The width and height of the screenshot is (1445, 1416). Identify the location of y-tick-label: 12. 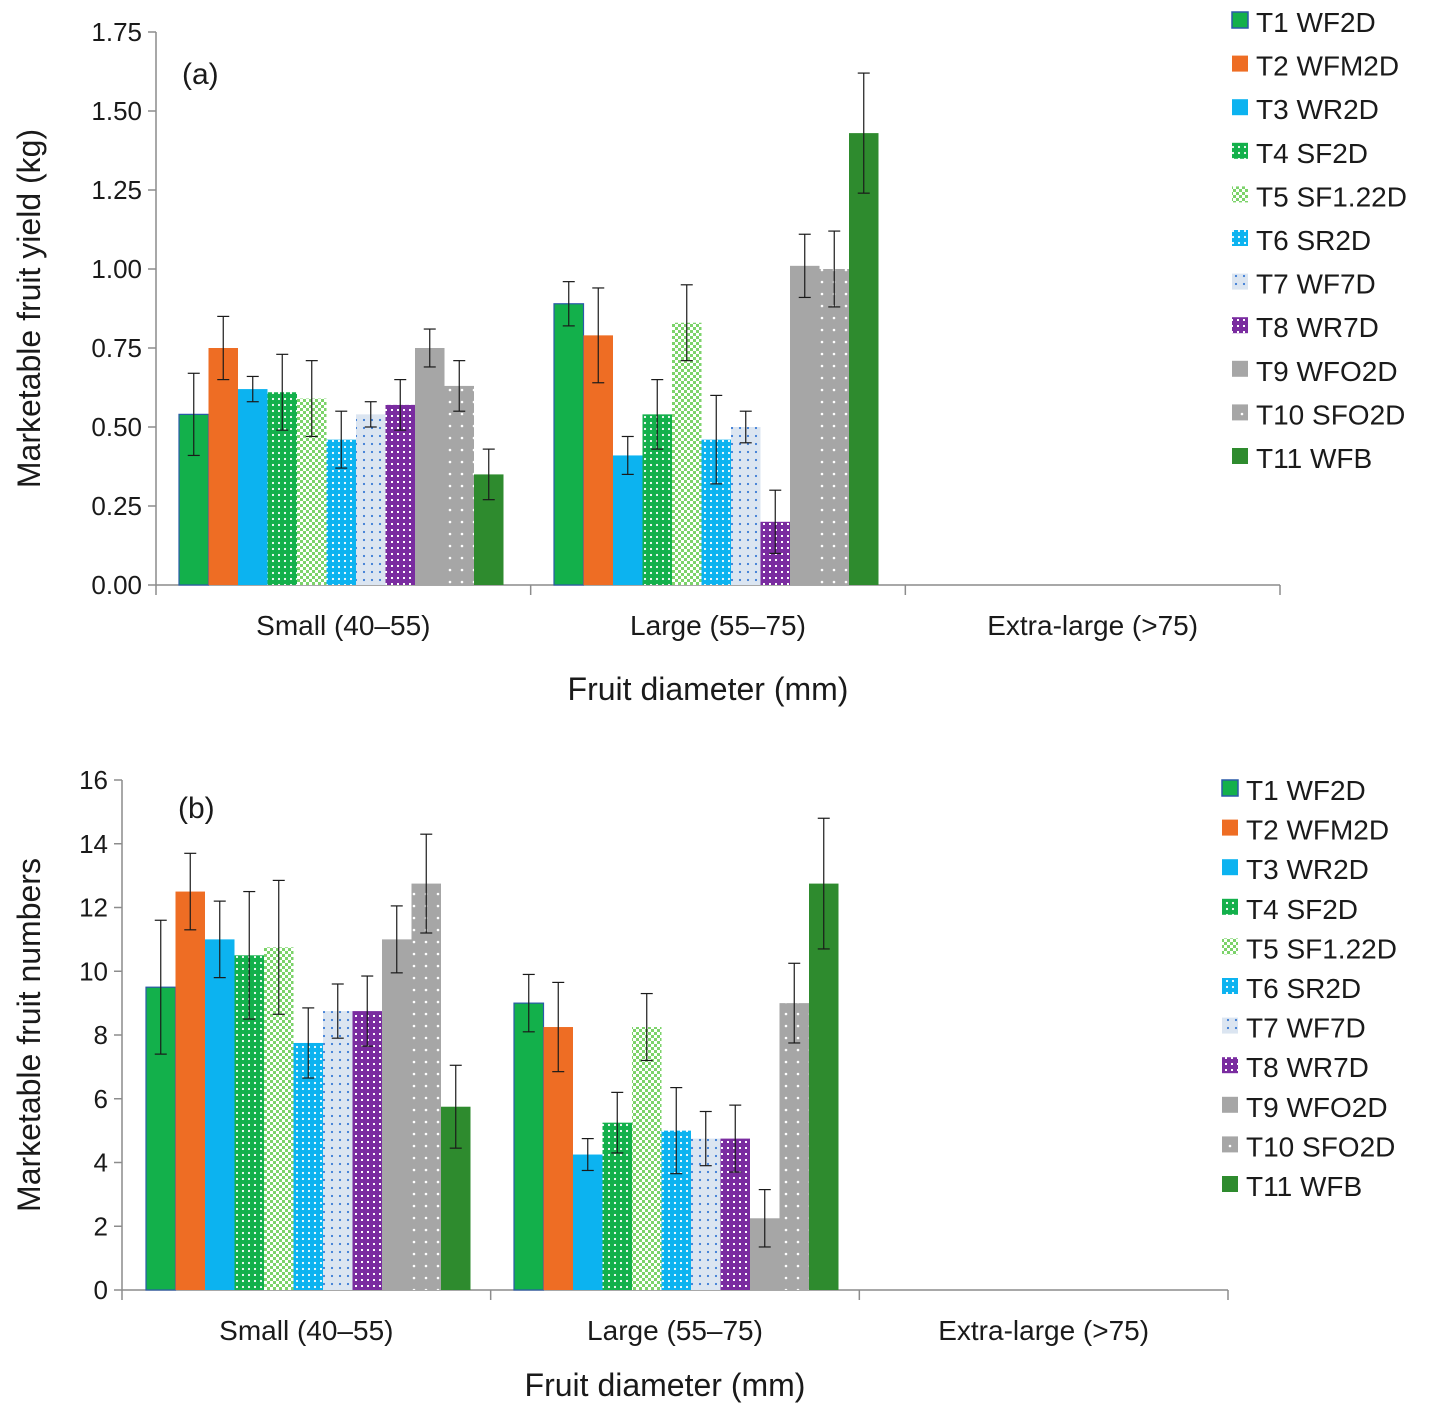
(93, 908).